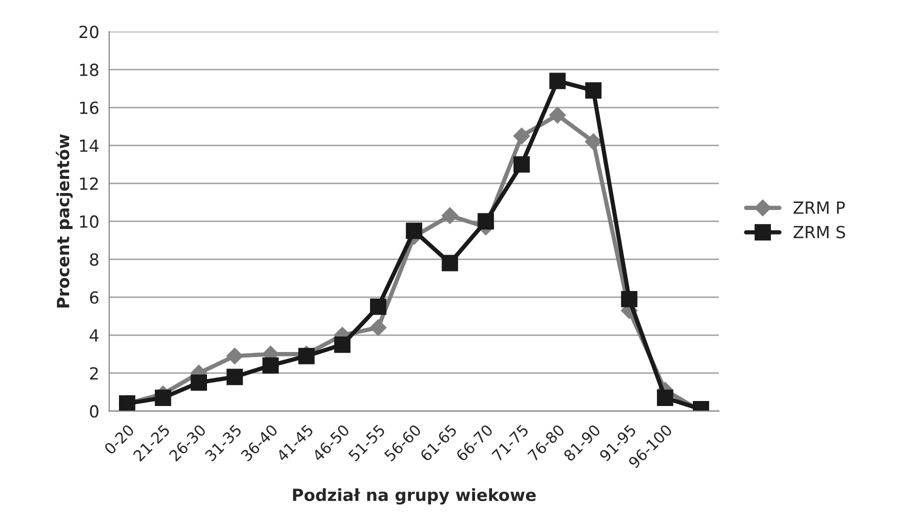 The height and width of the screenshot is (527, 910). Describe the element at coordinates (64, 221) in the screenshot. I see `y-axis-title: Procent pacjentów` at that location.